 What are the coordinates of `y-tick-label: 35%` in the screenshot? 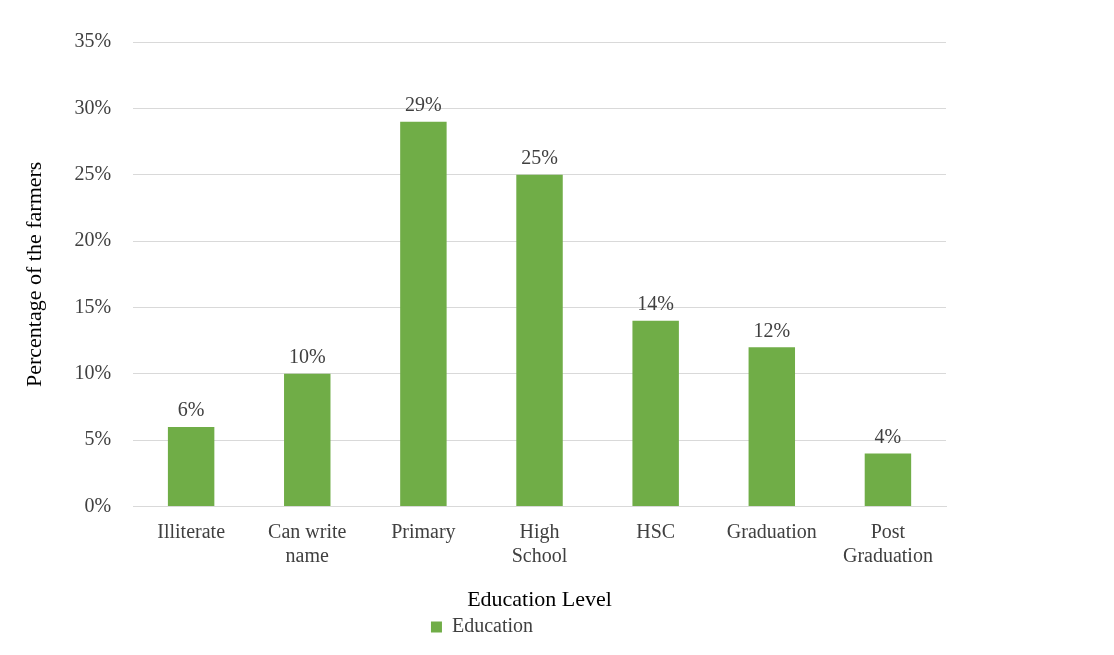 It's located at (93, 40).